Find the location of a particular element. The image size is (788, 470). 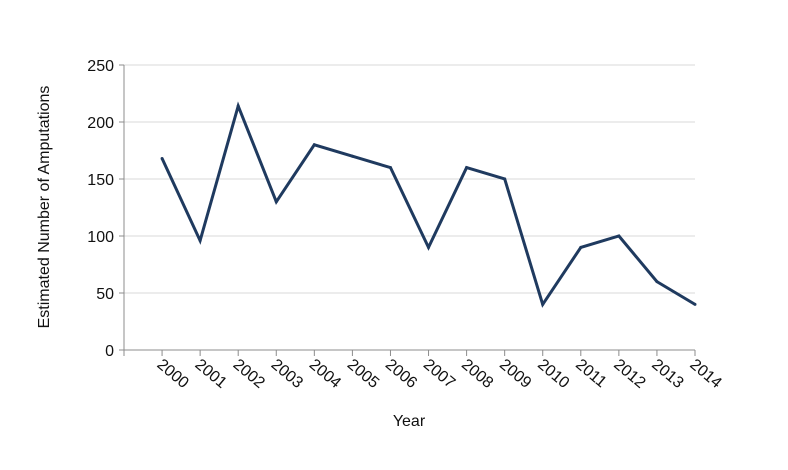

x-tick-label: 2003 is located at coordinates (287, 374).